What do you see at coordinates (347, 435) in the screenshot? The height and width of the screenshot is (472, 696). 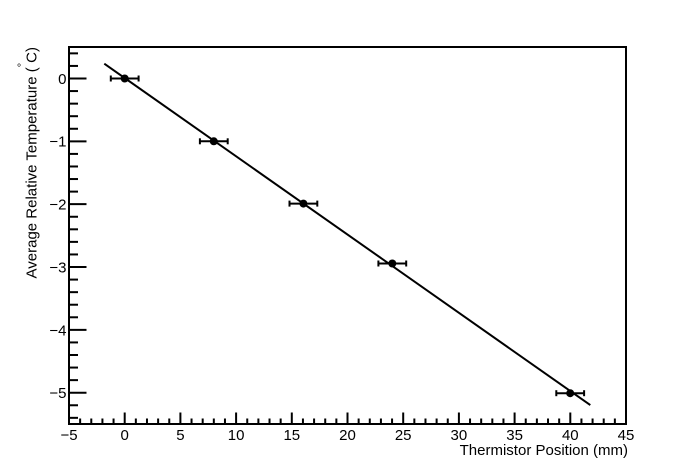 I see `svg-text: 20` at bounding box center [347, 435].